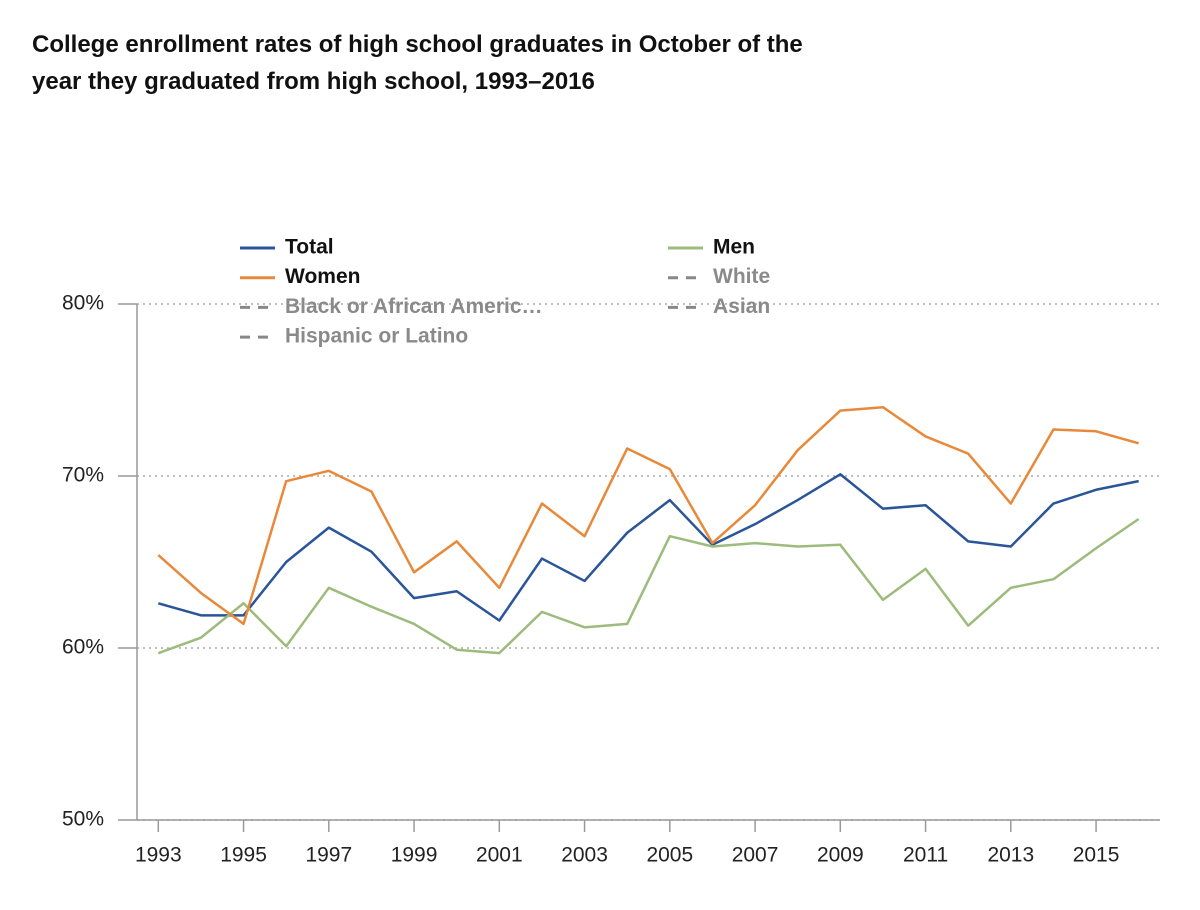 The image size is (1200, 910). What do you see at coordinates (734, 247) in the screenshot?
I see `legend-label: Men` at bounding box center [734, 247].